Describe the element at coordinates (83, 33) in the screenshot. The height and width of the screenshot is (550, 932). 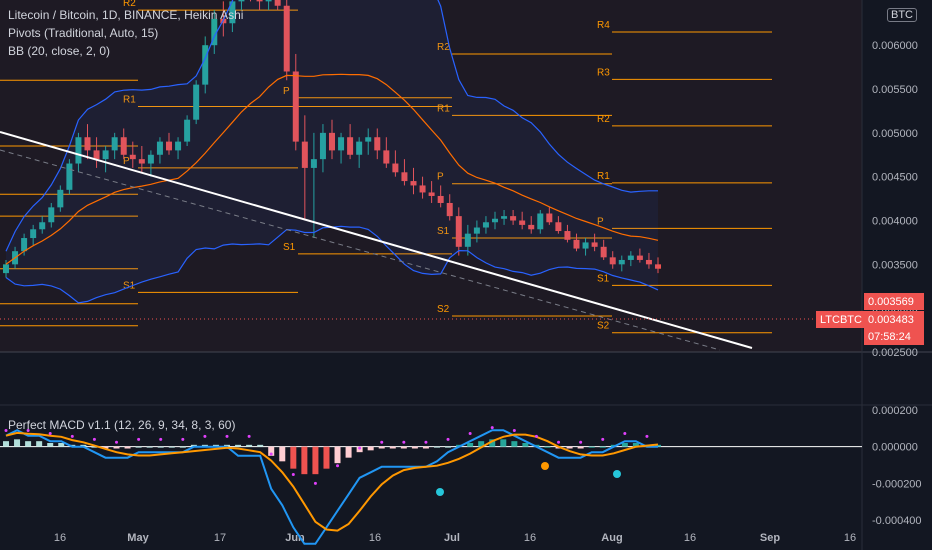
I see `pivots-legend: Pivots (Traditional, Auto, 15)` at that location.